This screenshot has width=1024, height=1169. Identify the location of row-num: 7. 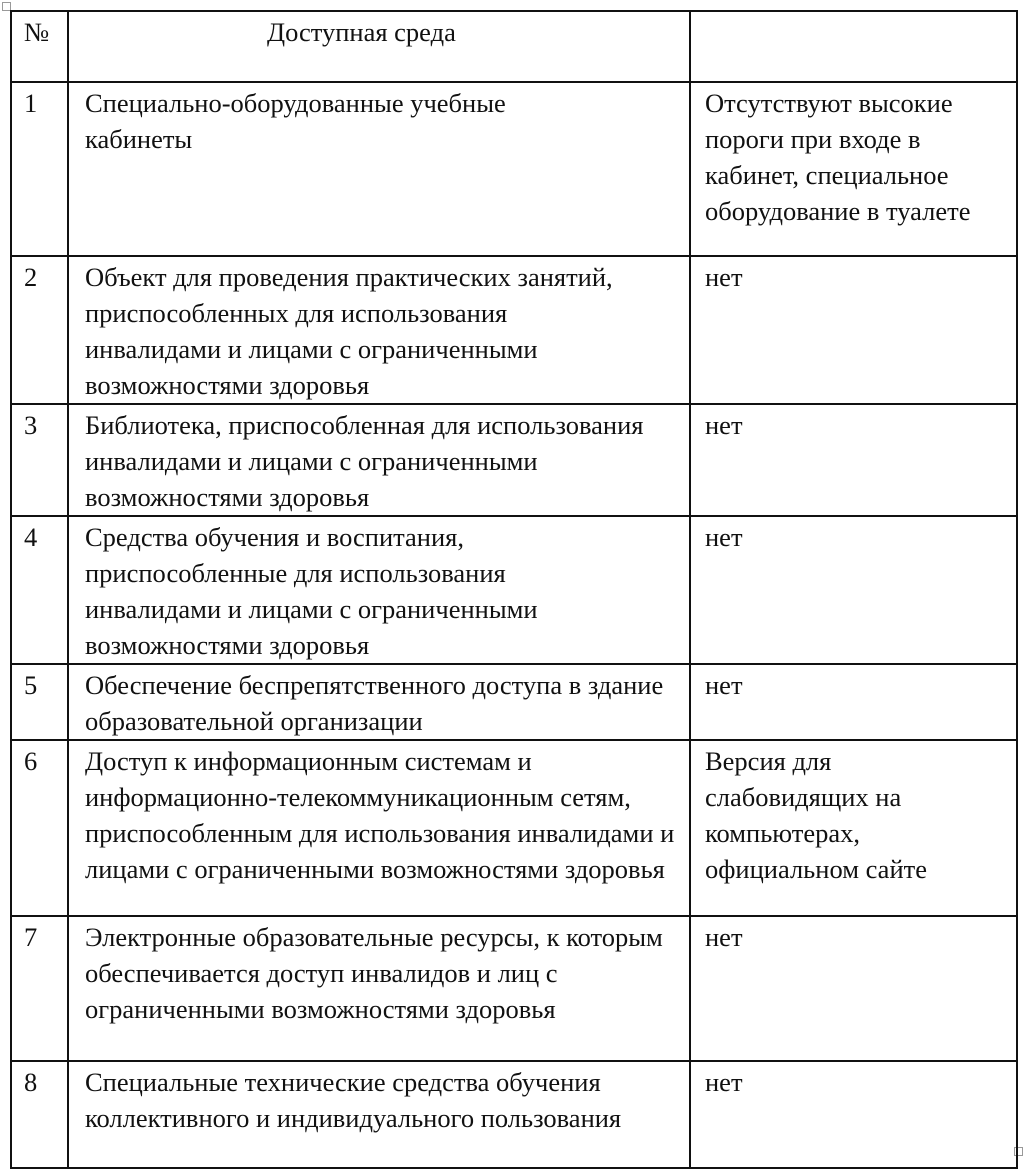
(39, 988).